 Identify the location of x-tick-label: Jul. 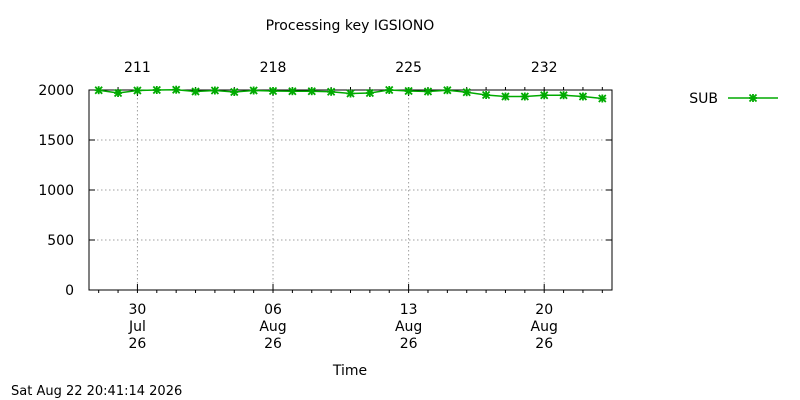
(137, 327).